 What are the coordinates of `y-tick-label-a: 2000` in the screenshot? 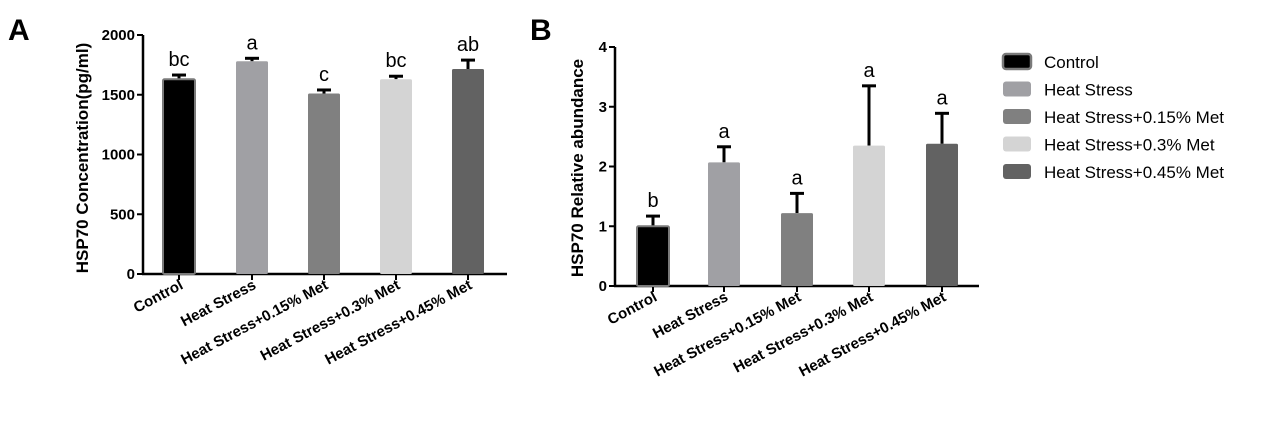 It's located at (118, 35).